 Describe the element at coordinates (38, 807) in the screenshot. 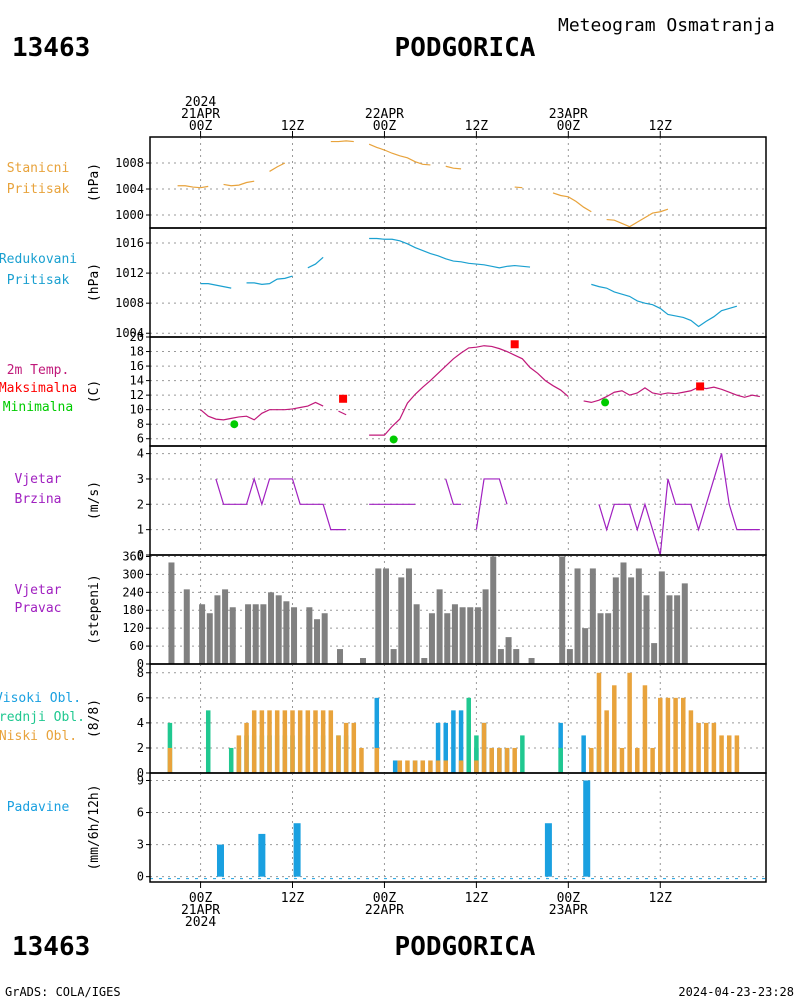

I see `panel-label: Padavine` at that location.